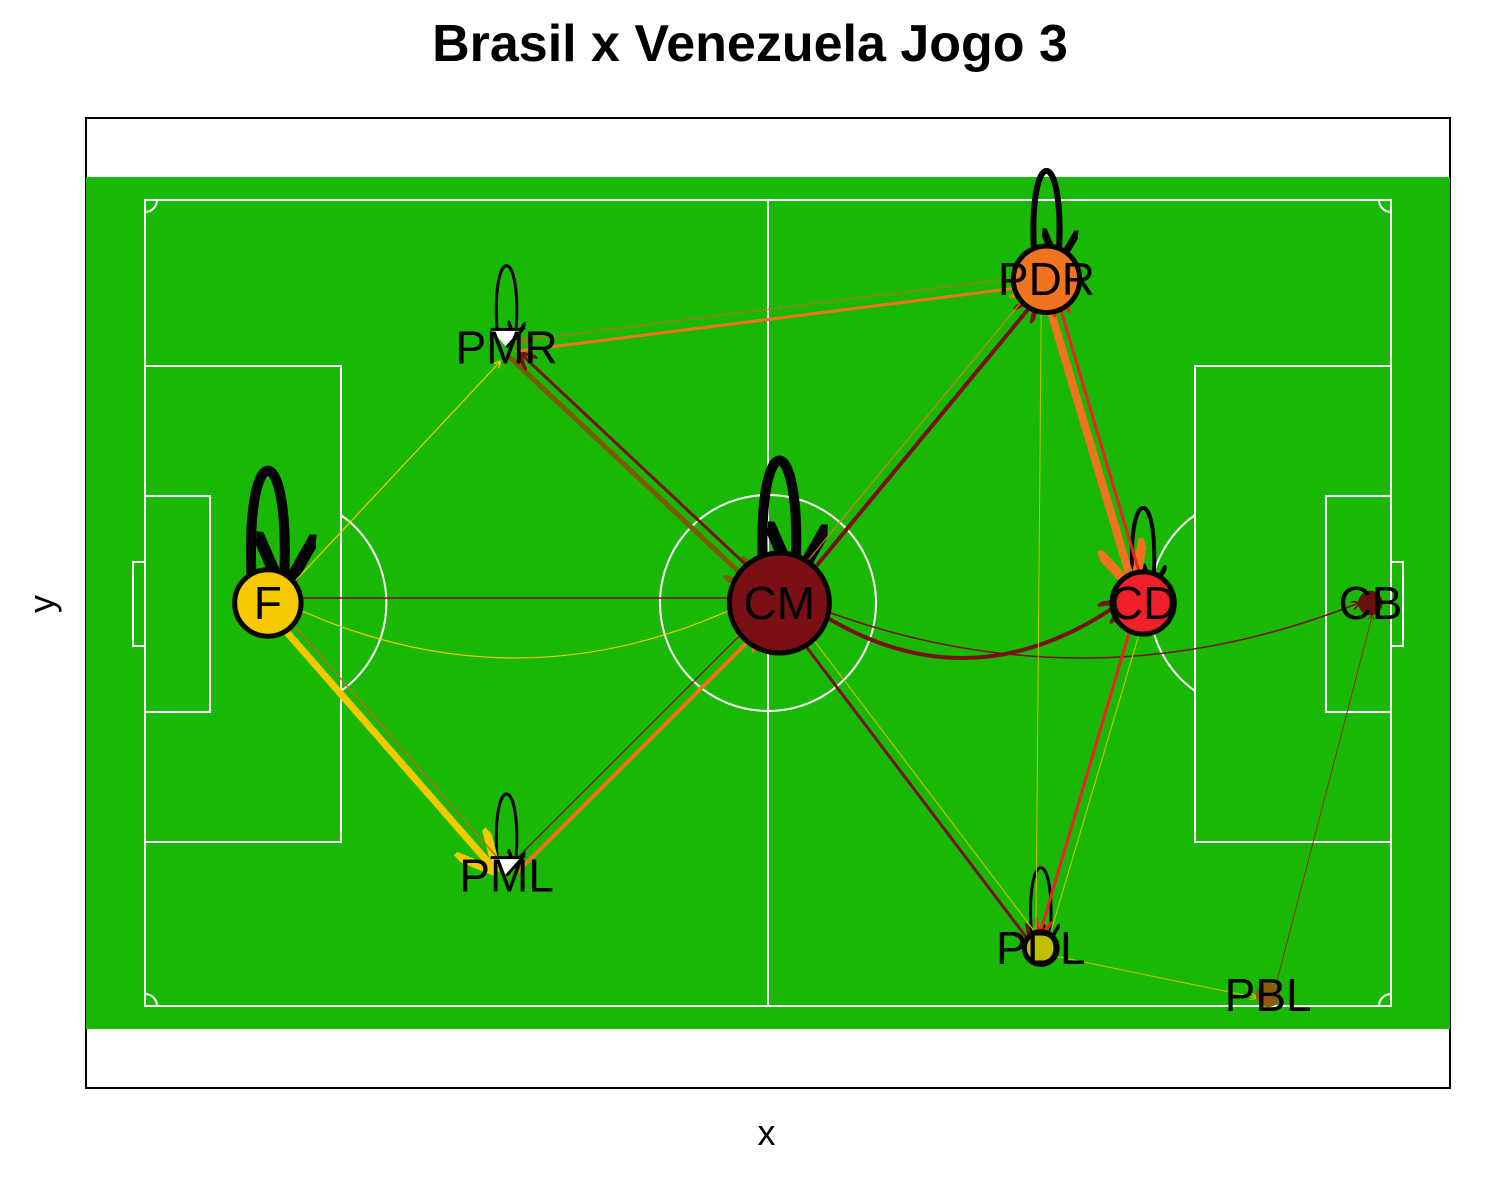 The height and width of the screenshot is (1200, 1500). I want to click on edge-f-to-pml, so click(382, 741).